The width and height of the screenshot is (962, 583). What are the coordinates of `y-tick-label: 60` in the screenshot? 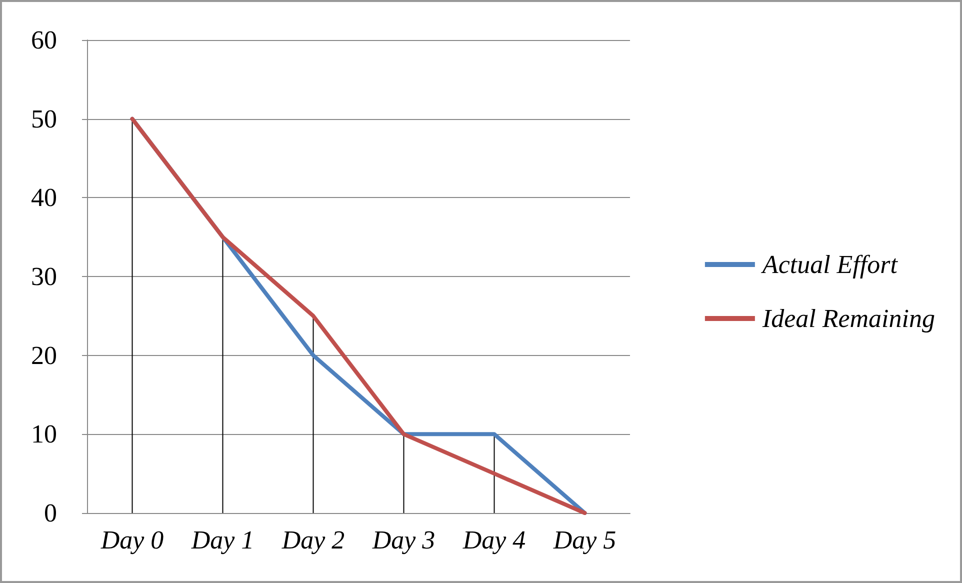 It's located at (44, 40).